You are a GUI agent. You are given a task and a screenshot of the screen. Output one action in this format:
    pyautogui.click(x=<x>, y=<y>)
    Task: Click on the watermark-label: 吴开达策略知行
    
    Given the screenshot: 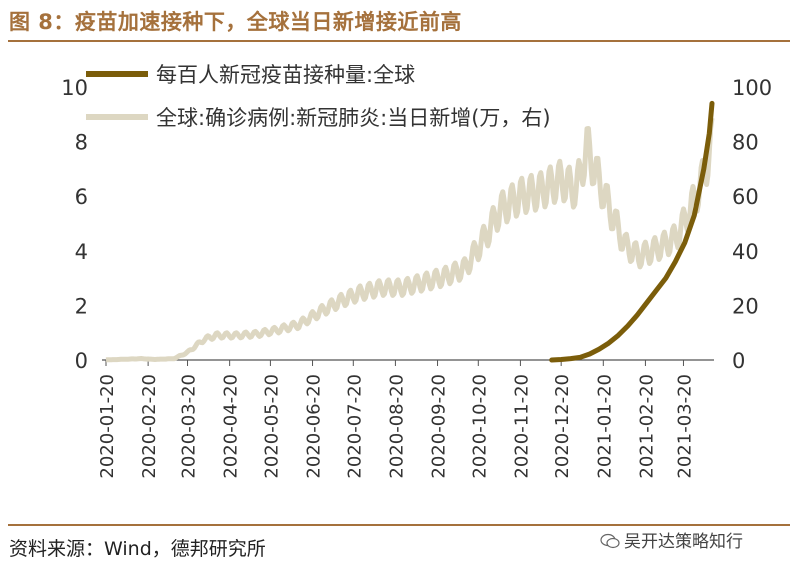 What is the action you would take?
    pyautogui.click(x=683, y=542)
    